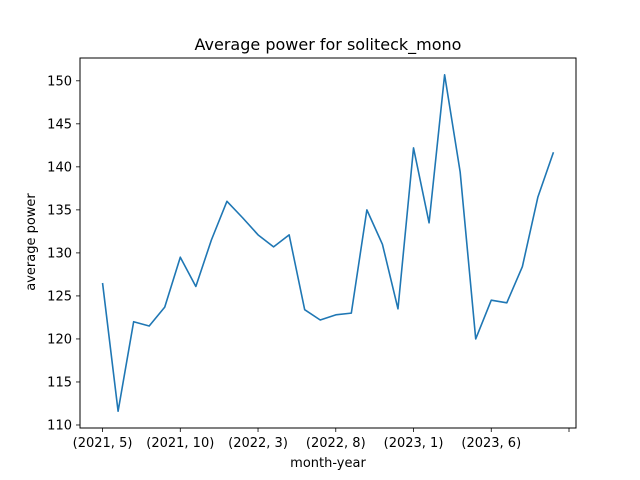 The width and height of the screenshot is (640, 480). Describe the element at coordinates (59, 124) in the screenshot. I see `y-tick-label: 145` at that location.